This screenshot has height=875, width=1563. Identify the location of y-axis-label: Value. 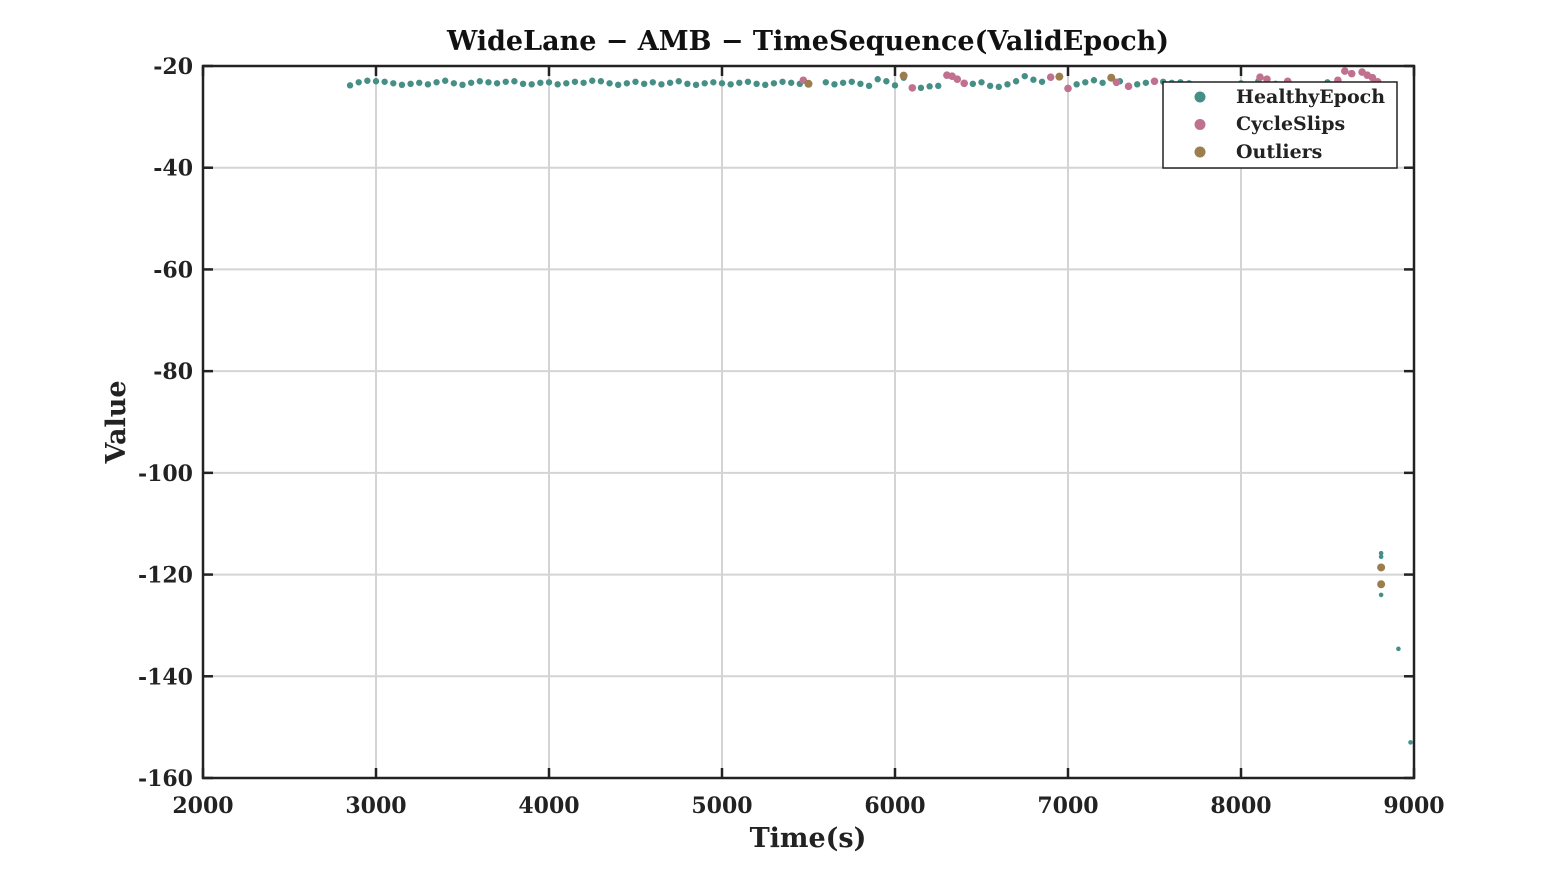
(116, 422).